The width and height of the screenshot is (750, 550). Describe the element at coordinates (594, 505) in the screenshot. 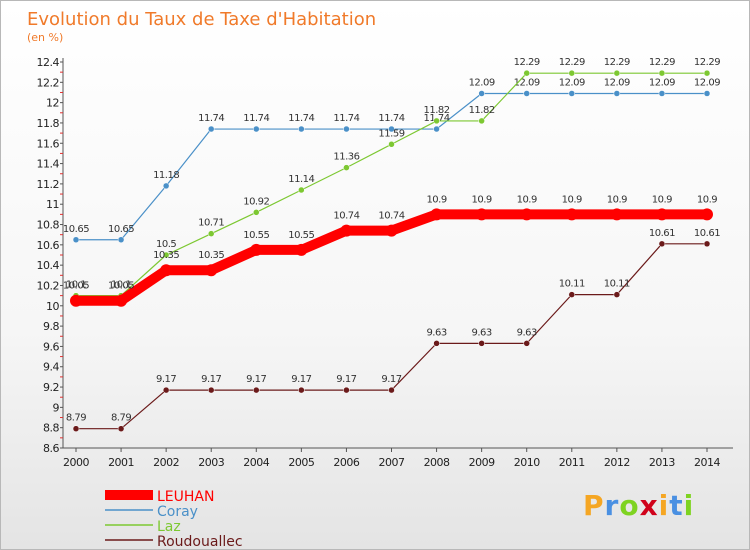

I see `logo-letter: P` at that location.